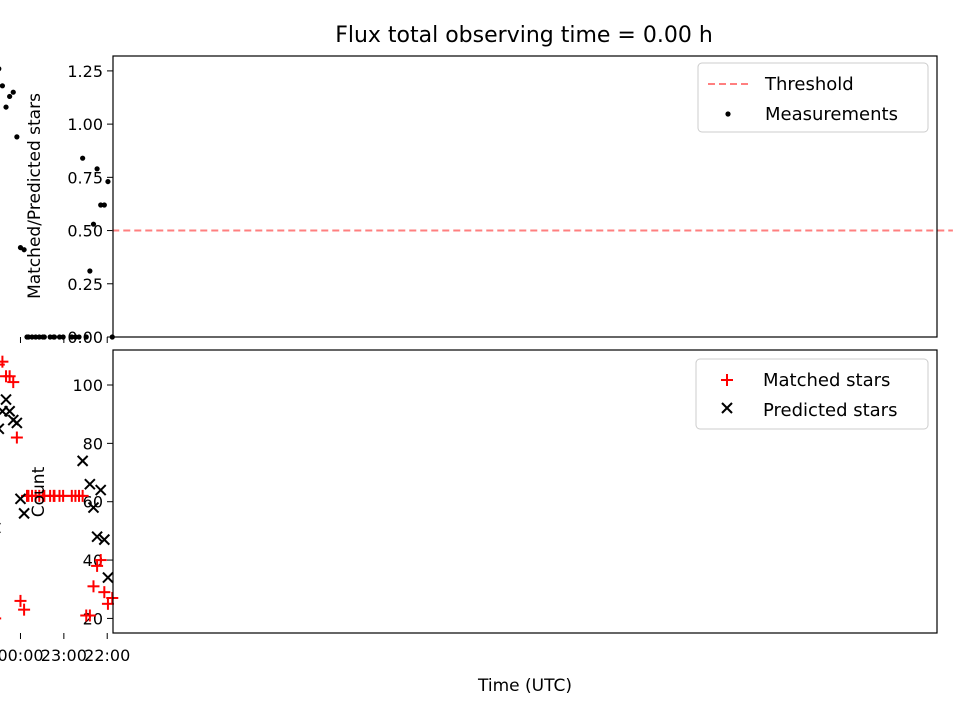 The width and height of the screenshot is (960, 720). Describe the element at coordinates (87, 385) in the screenshot. I see `count-y-tick-label: 100` at that location.